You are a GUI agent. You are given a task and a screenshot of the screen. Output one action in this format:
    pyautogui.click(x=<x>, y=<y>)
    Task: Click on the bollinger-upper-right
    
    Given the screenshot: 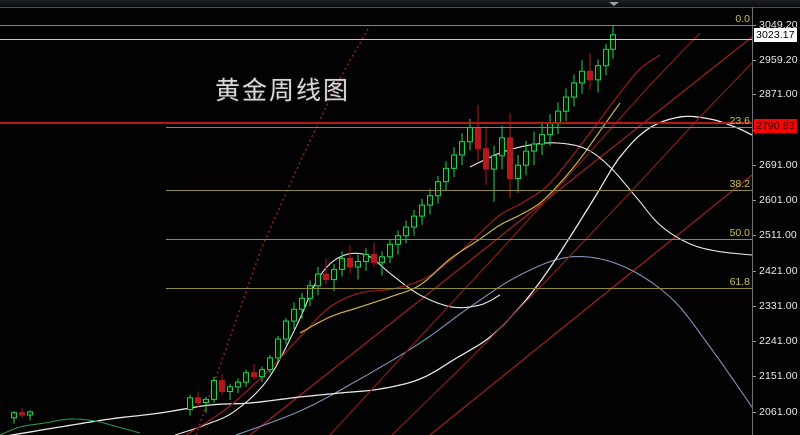 What is the action you would take?
    pyautogui.click(x=610, y=199)
    